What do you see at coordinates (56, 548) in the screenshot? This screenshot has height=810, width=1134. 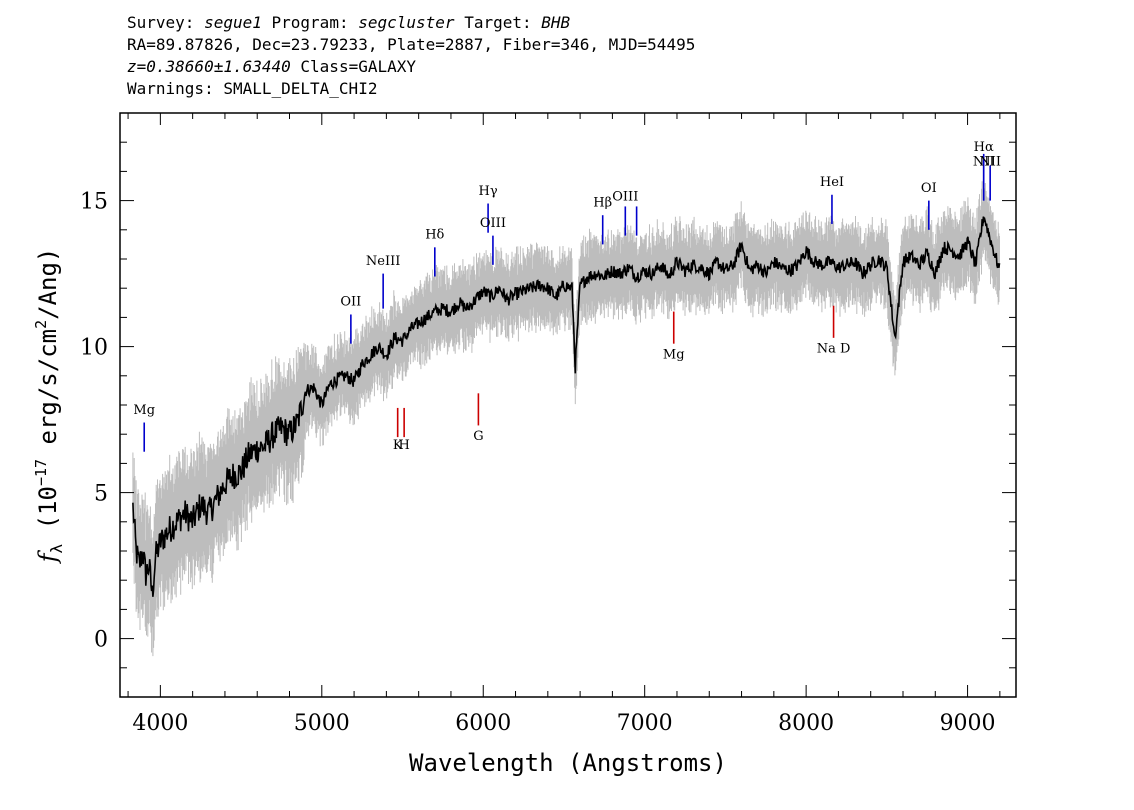 I see `y-axis-title-sub: λ` at bounding box center [56, 548].